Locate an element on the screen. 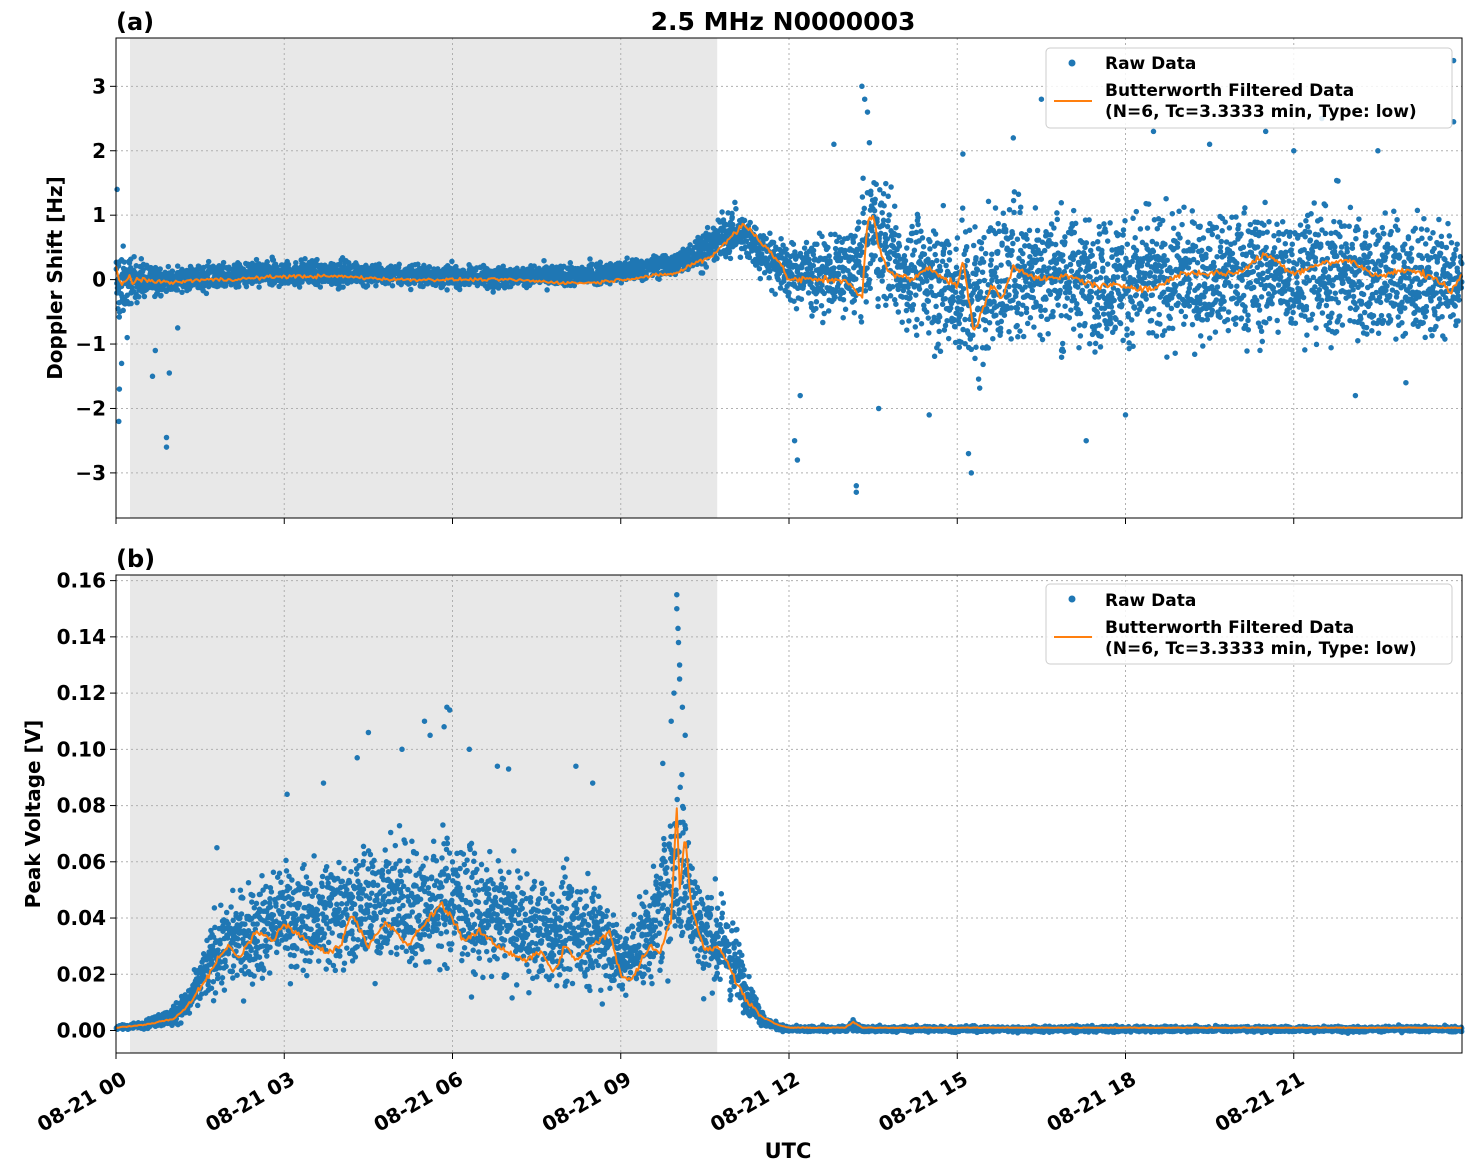  voltage-ytick-label-1: 0.02 is located at coordinates (81, 974).